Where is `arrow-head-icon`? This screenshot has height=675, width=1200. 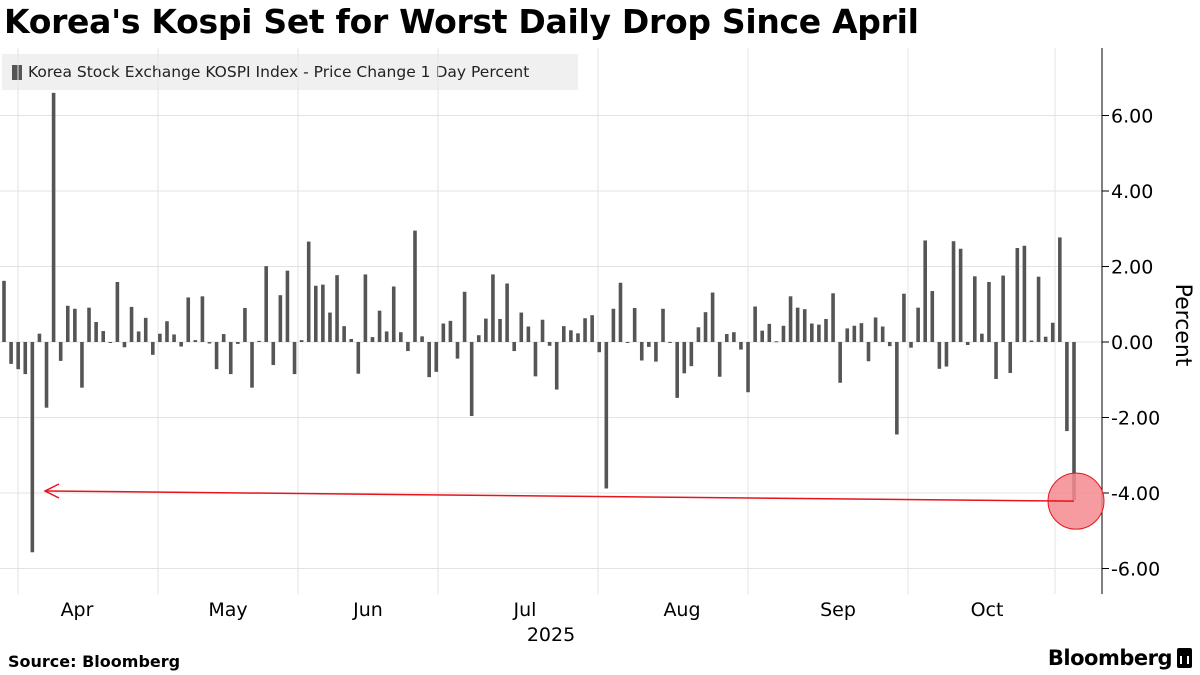 arrow-head-icon is located at coordinates (51, 491).